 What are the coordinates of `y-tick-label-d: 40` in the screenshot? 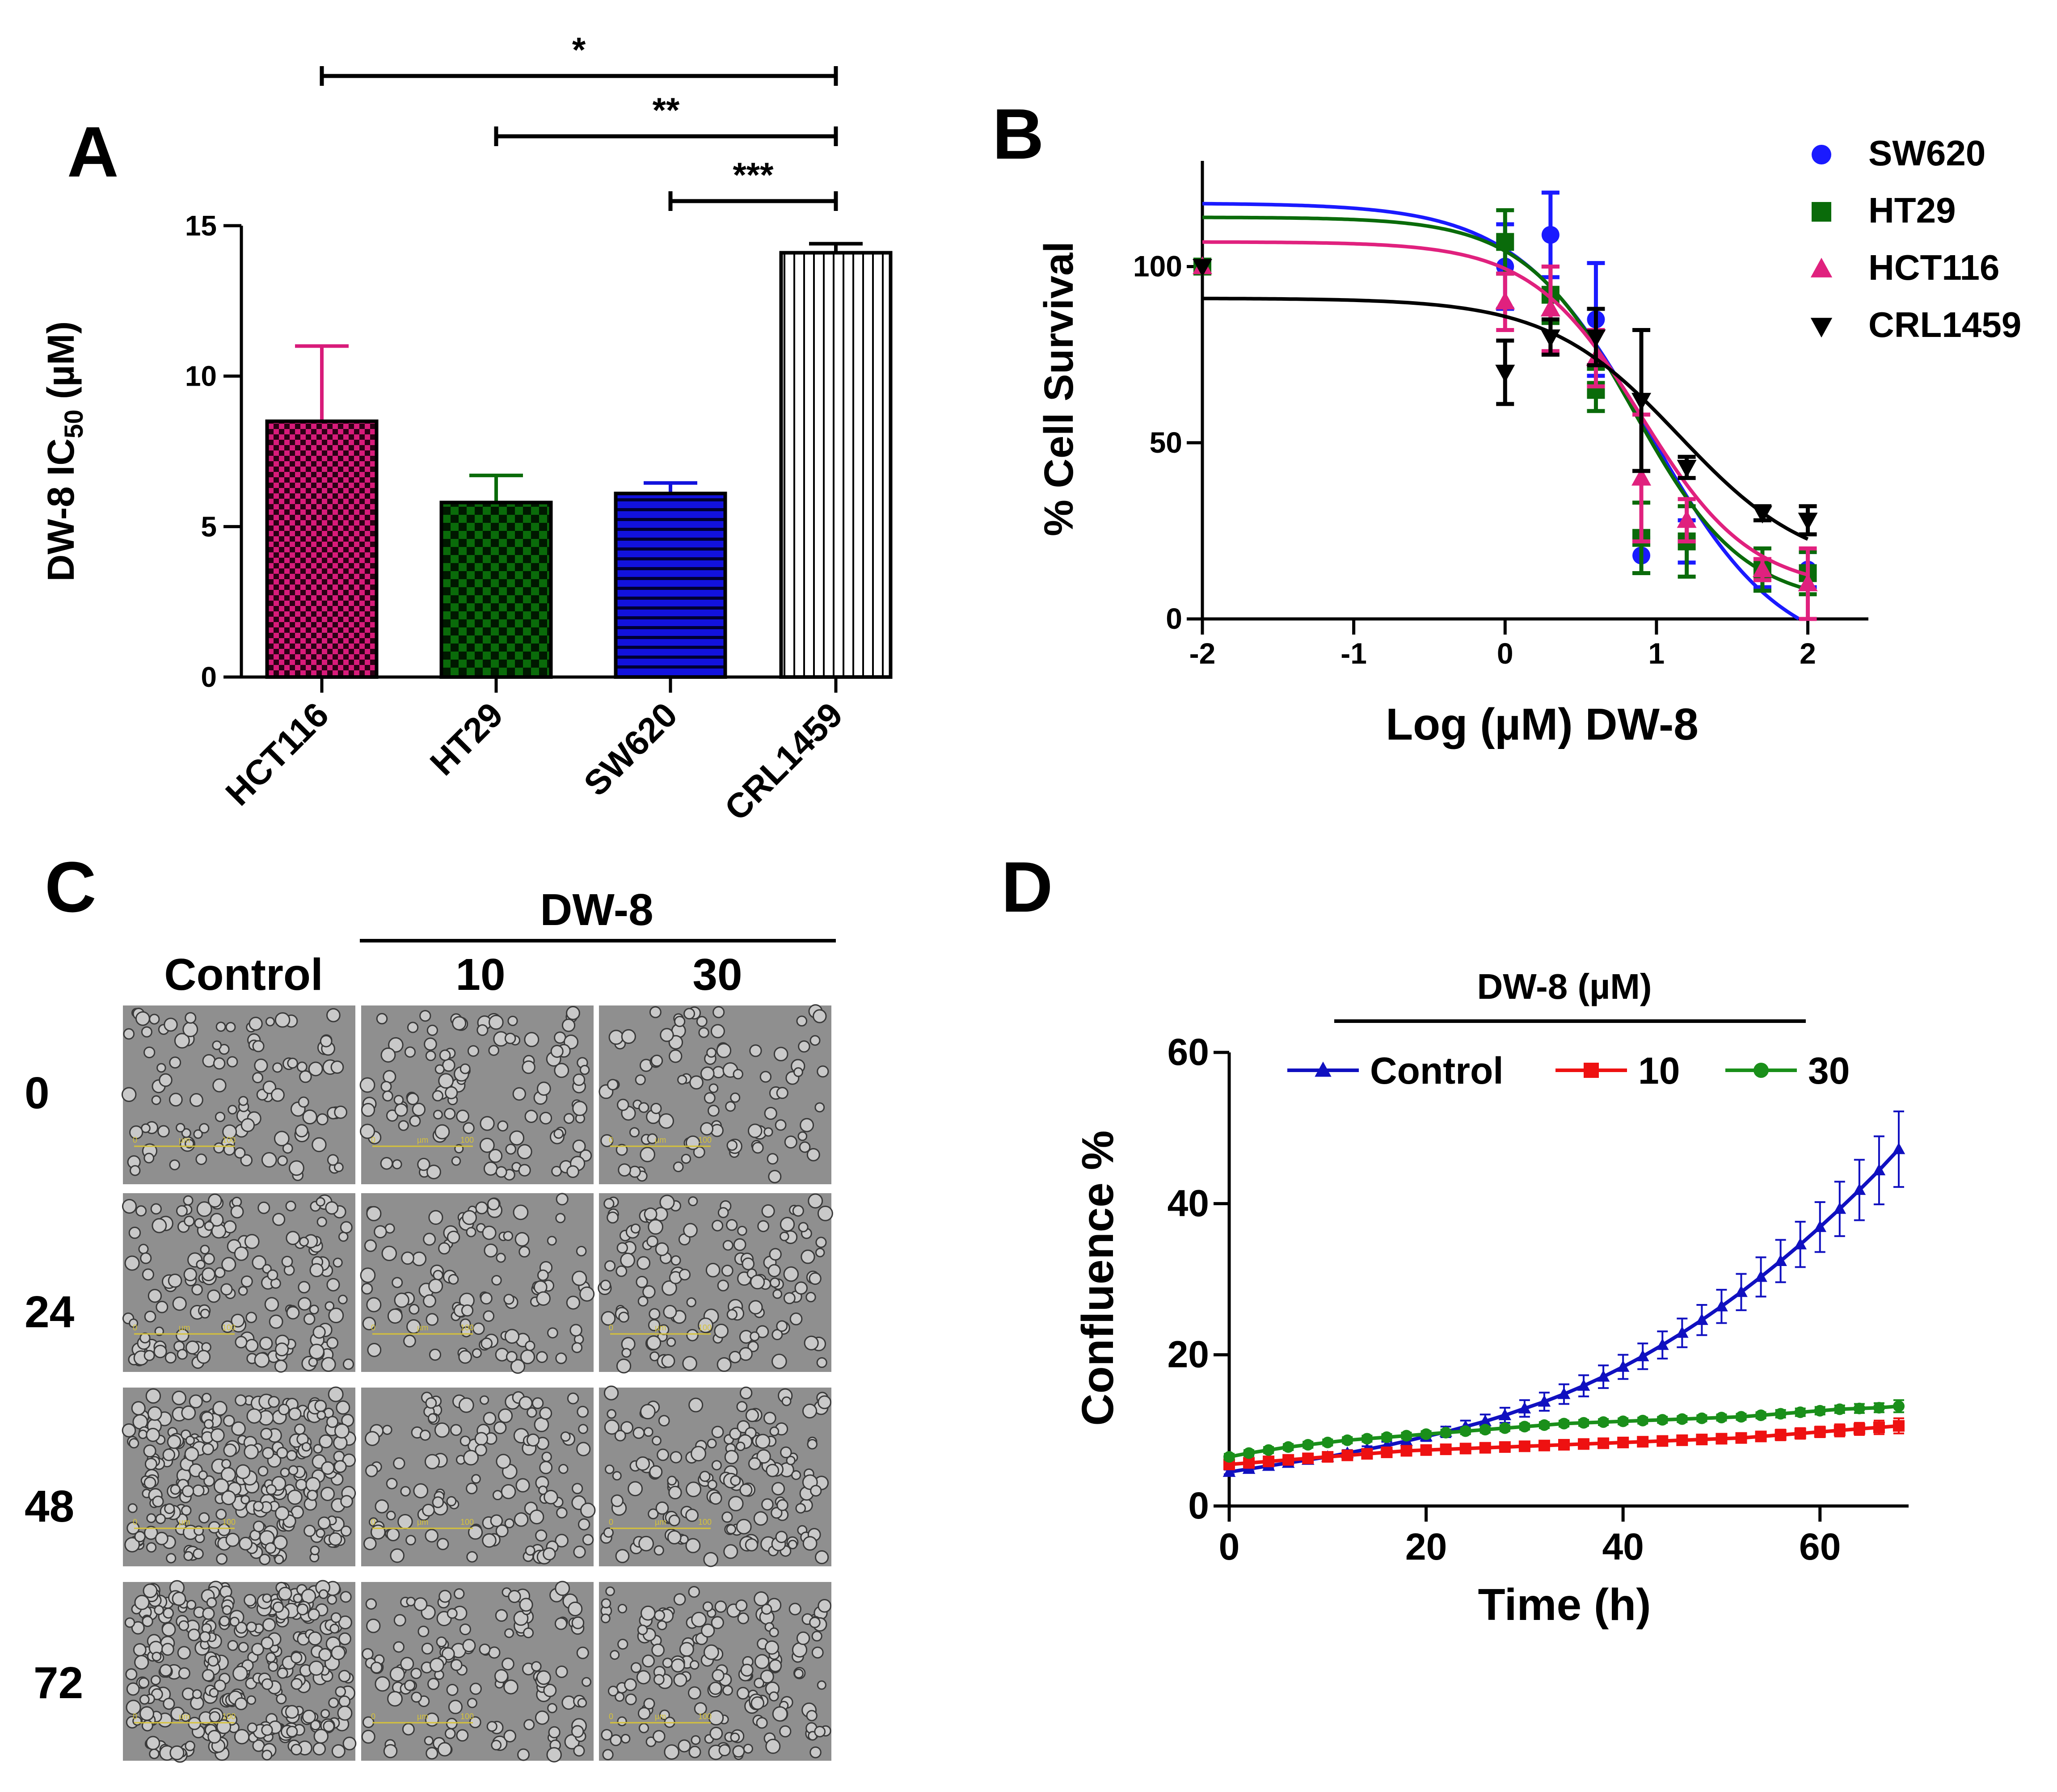 It's located at (1188, 1203).